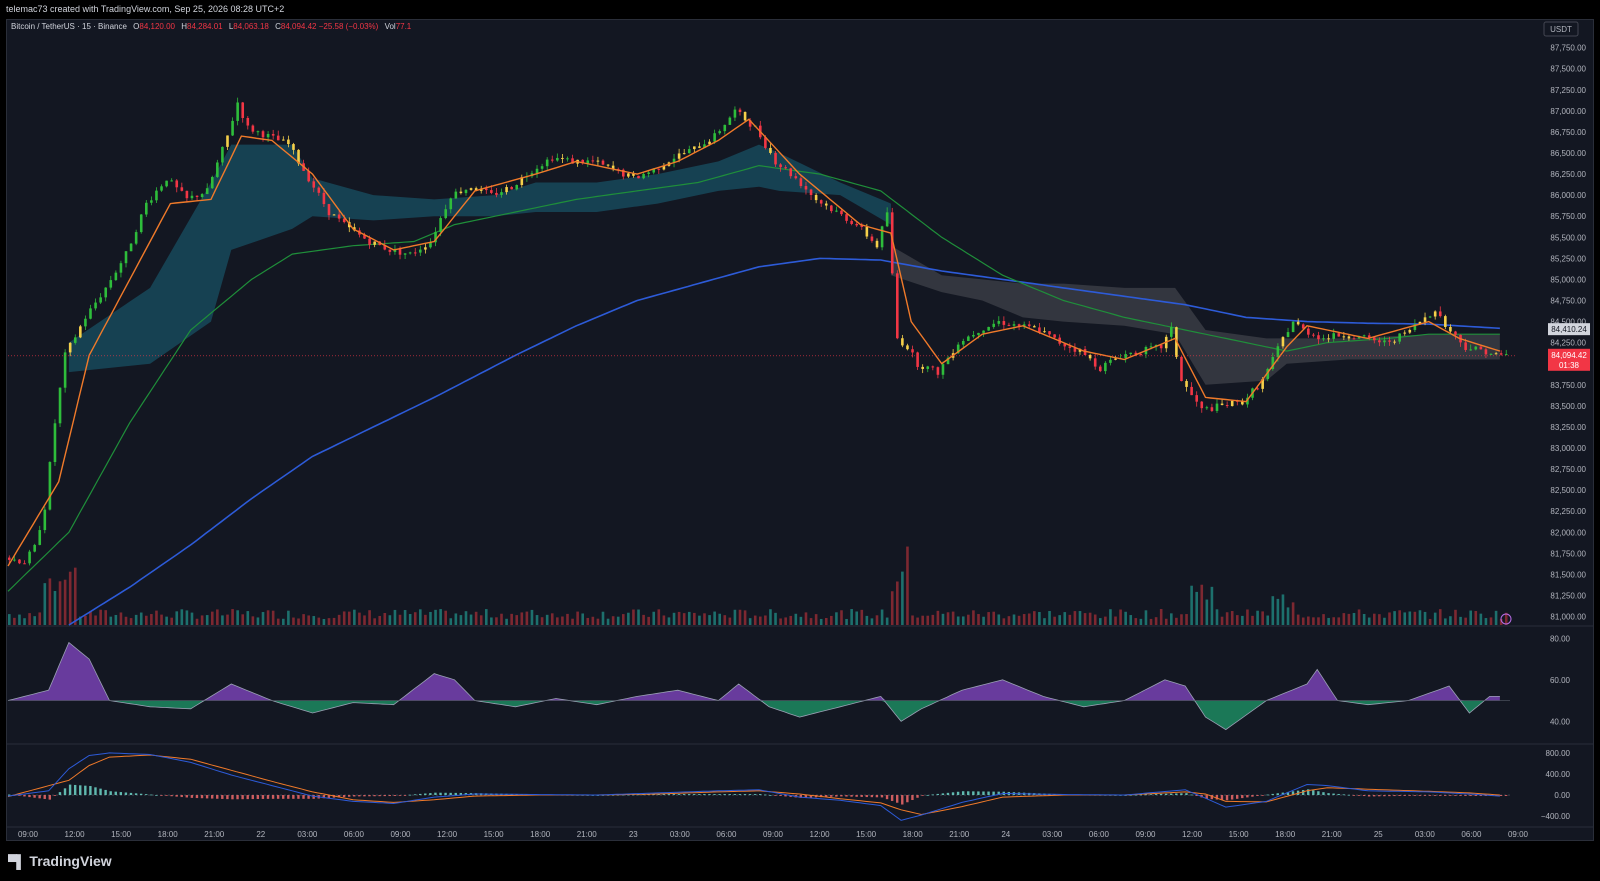 The image size is (1600, 881). What do you see at coordinates (70, 861) in the screenshot?
I see `brand-text: TradingView` at bounding box center [70, 861].